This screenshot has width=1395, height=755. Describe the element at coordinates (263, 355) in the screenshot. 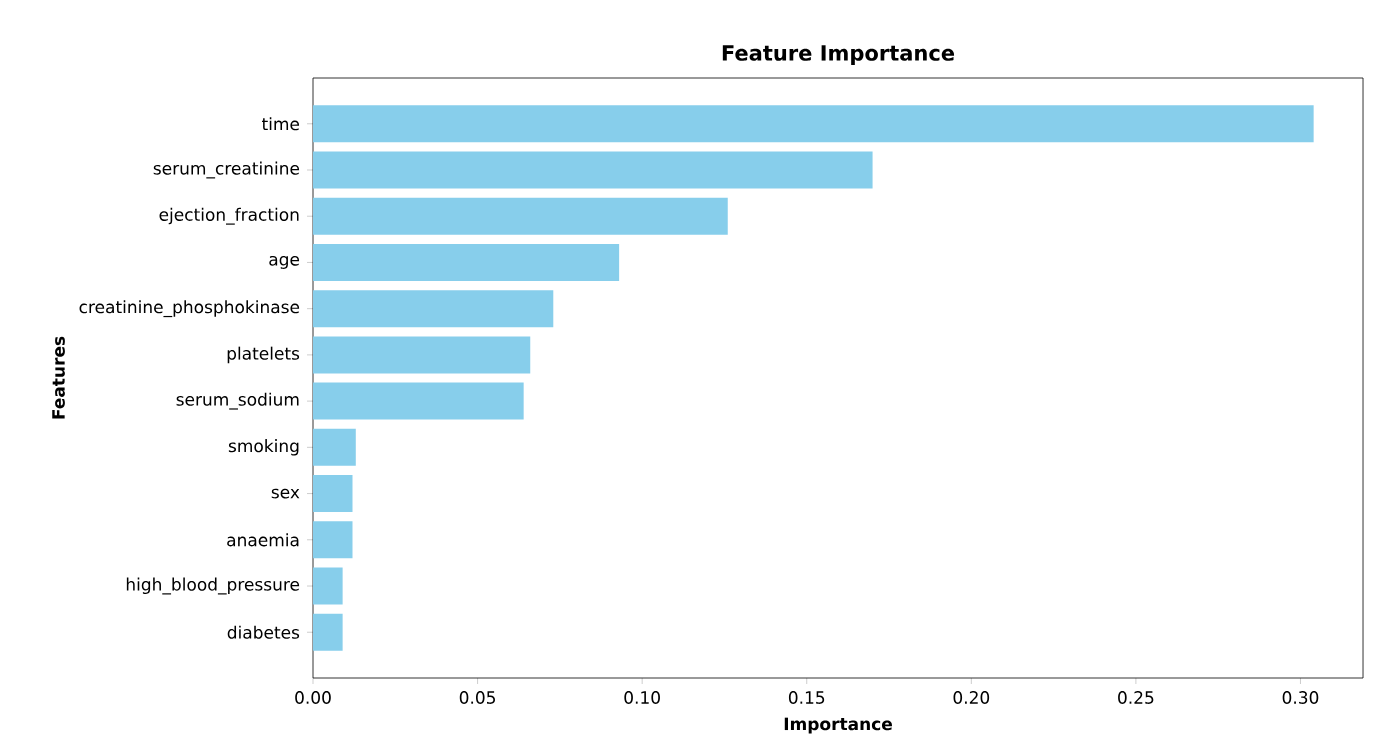

I see `y-tick-label: platelets` at that location.